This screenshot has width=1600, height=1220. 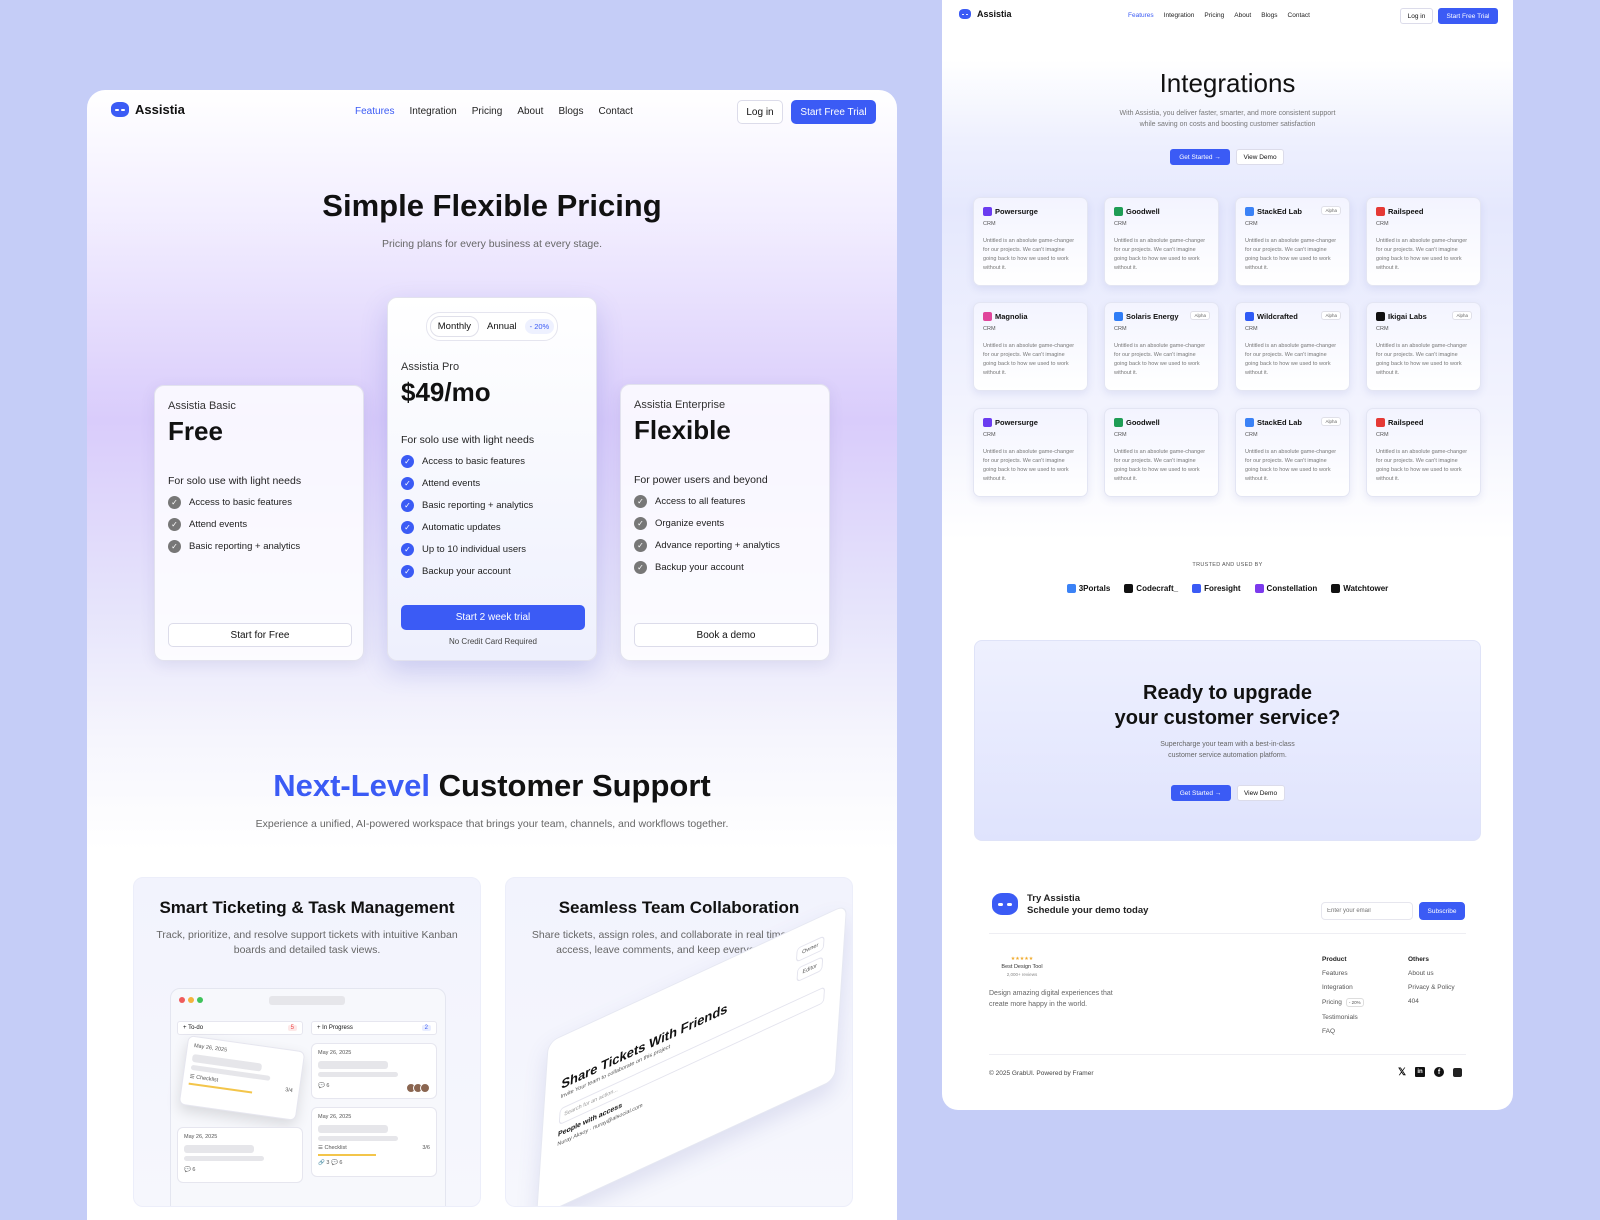 I want to click on cta-subtitle-line: customer service automation platform., so click(x=1227, y=755).